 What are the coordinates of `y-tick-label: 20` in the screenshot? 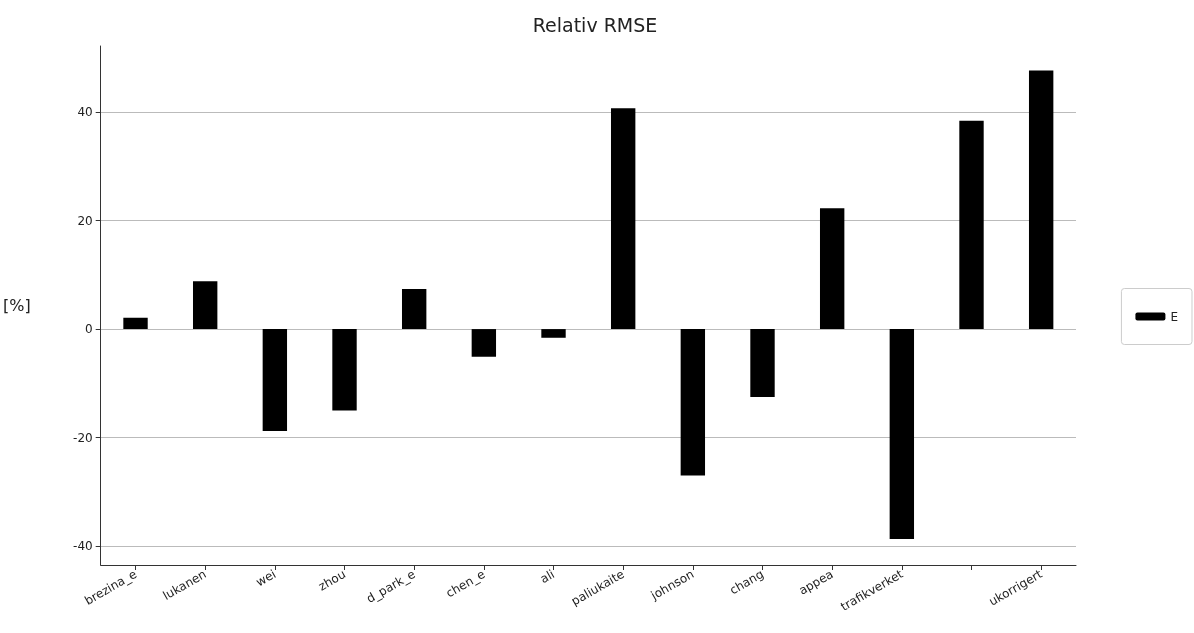 It's located at (85, 220).